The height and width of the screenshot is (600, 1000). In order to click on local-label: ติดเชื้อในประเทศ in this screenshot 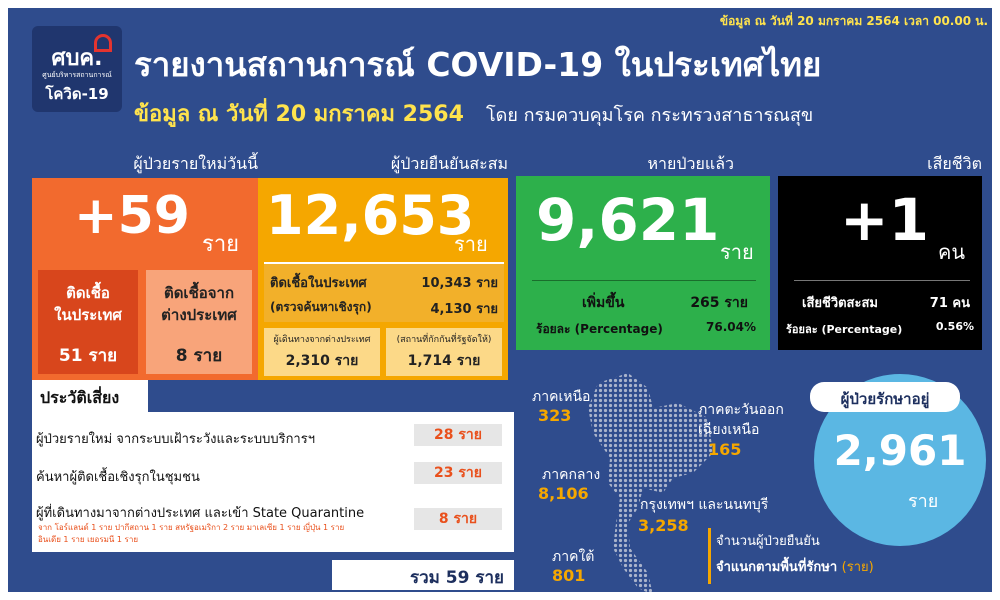, I will do `click(88, 304)`.